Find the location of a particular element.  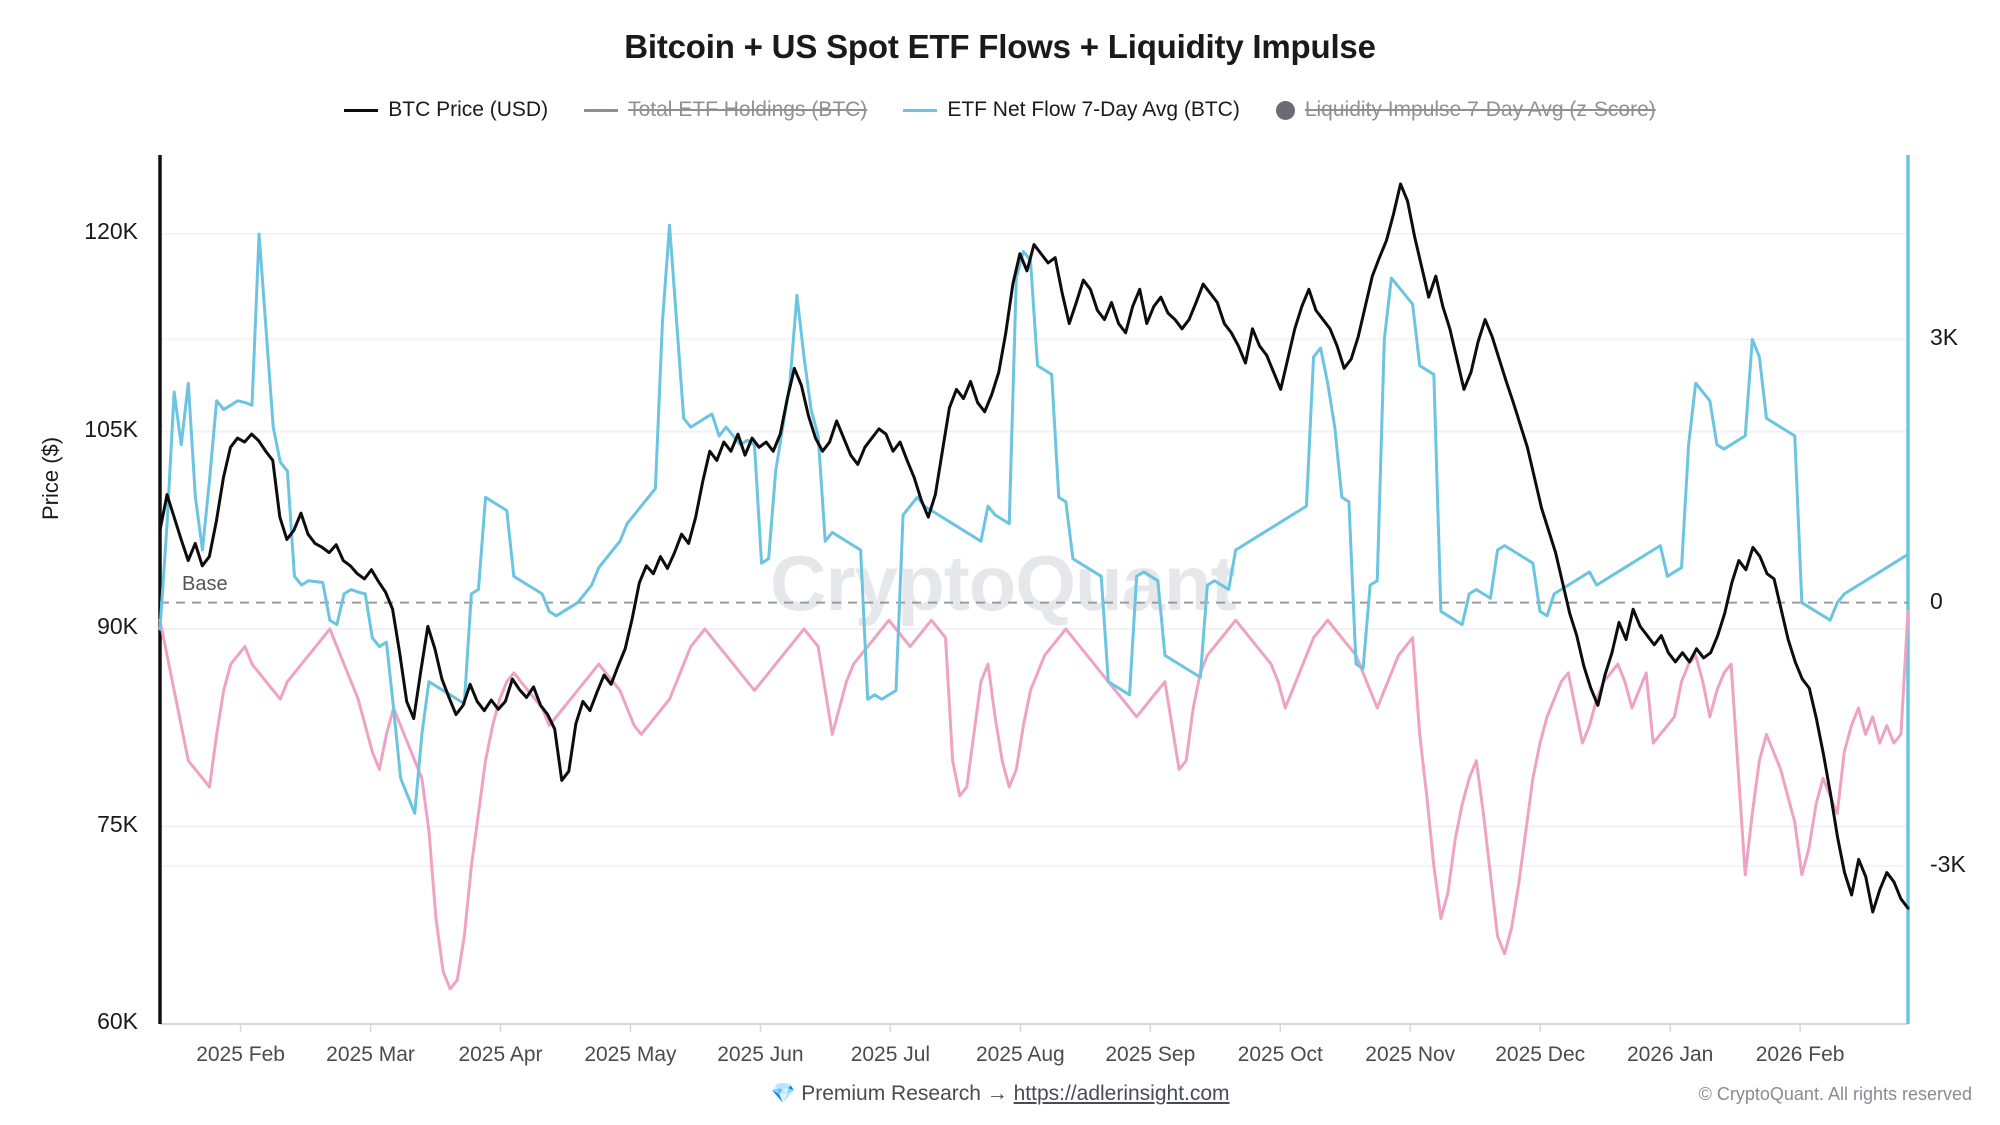

x-axis-tick: 2025 Dec is located at coordinates (1540, 1054).